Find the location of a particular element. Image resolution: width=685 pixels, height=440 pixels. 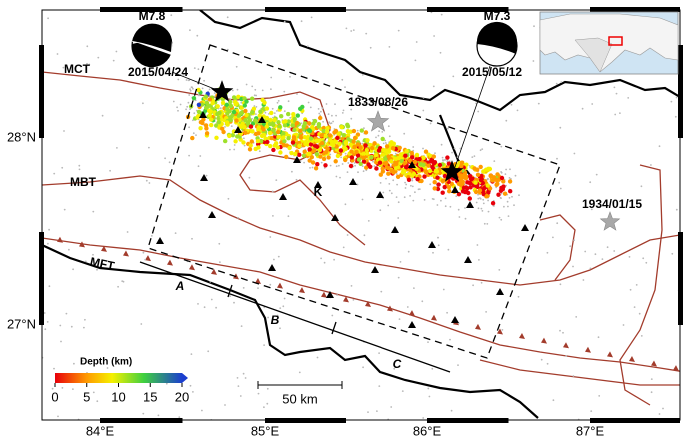

fault-tooth is located at coordinates (104, 248).